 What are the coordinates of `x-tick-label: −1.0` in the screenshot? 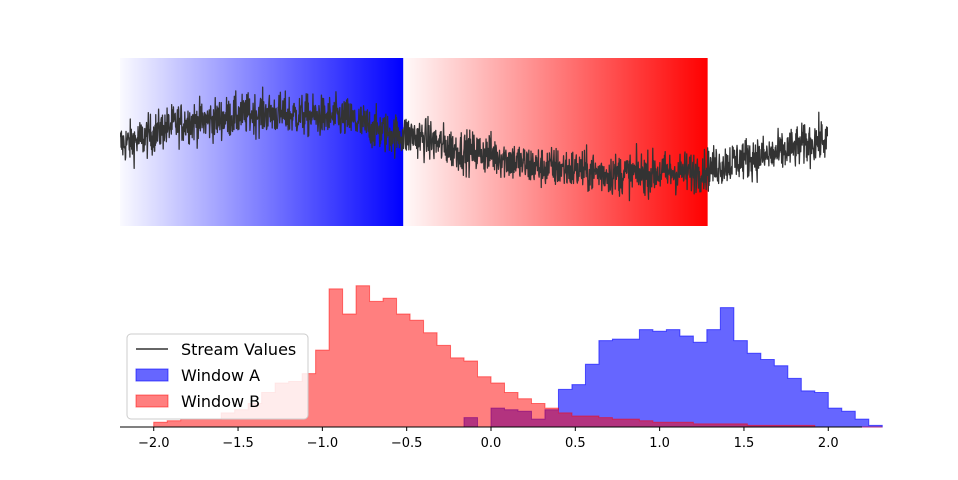 It's located at (323, 443).